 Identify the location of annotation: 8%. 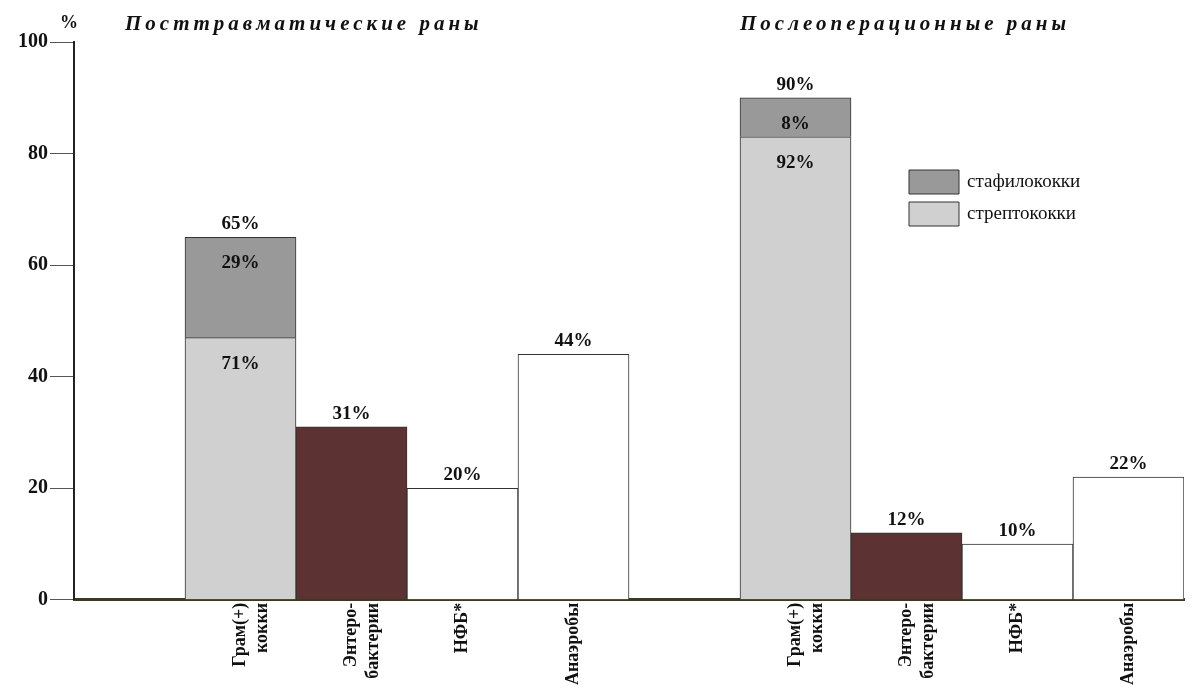
(795, 122).